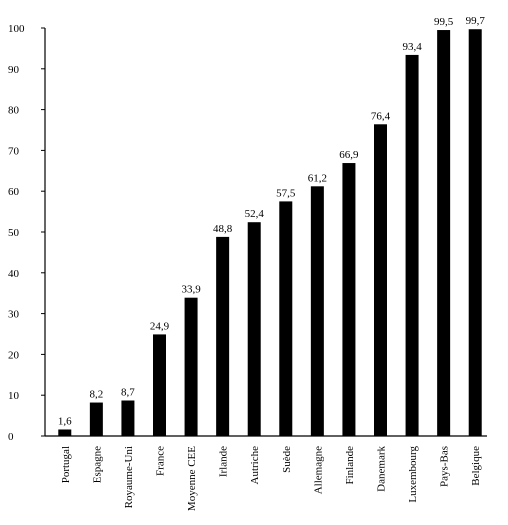  I want to click on category-label: Allemagne, so click(318, 470).